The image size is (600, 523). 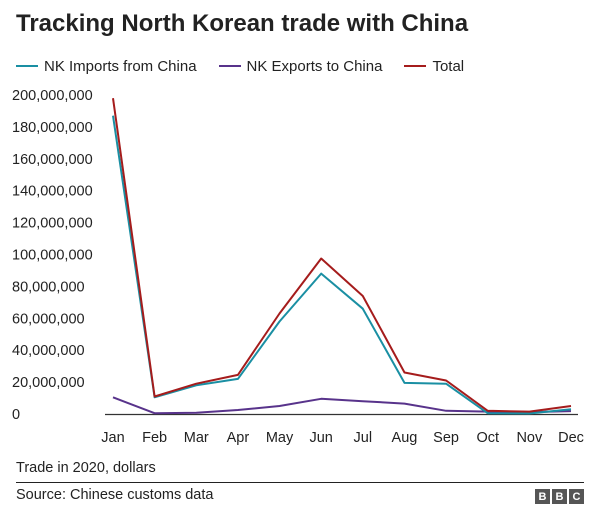 What do you see at coordinates (52, 192) in the screenshot?
I see `y-tick-label: 140,000,000` at bounding box center [52, 192].